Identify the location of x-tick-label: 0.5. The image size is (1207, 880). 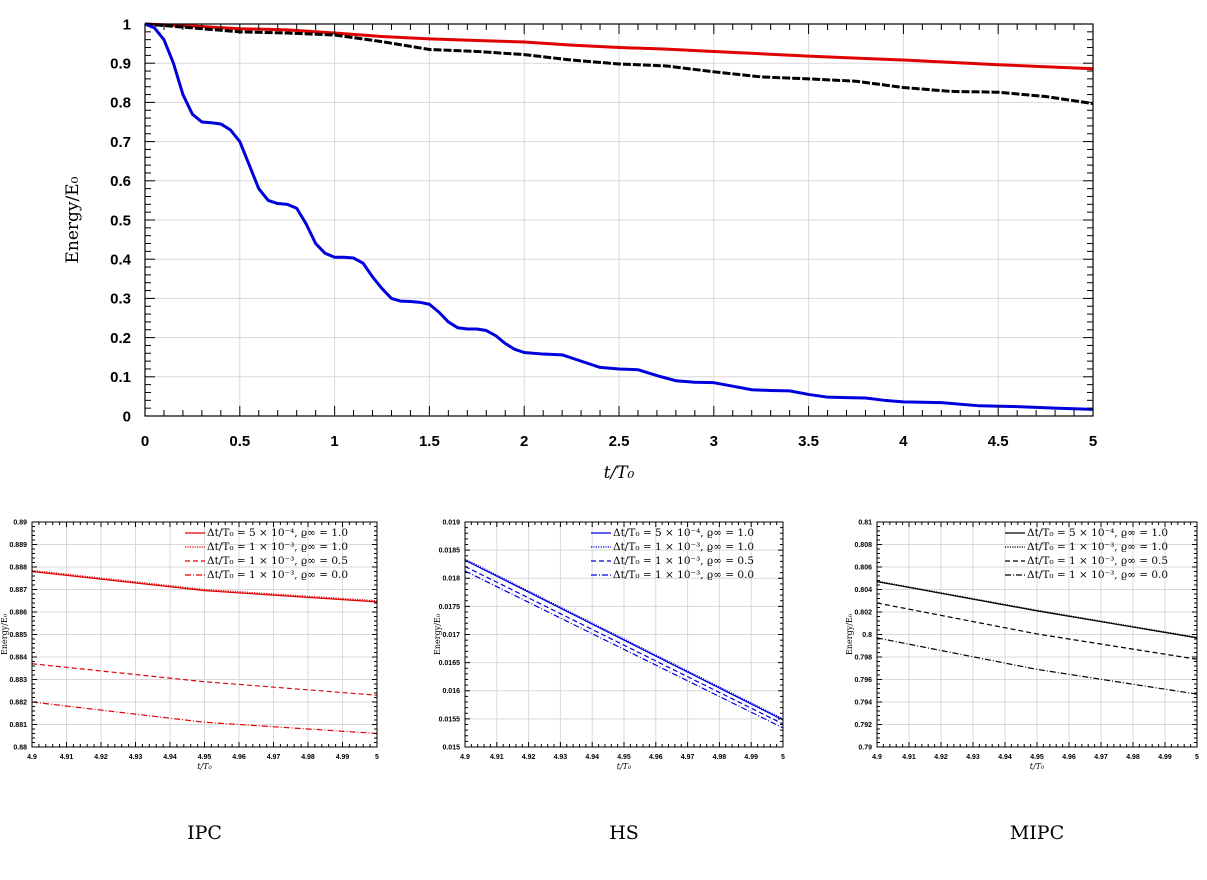
(239, 441).